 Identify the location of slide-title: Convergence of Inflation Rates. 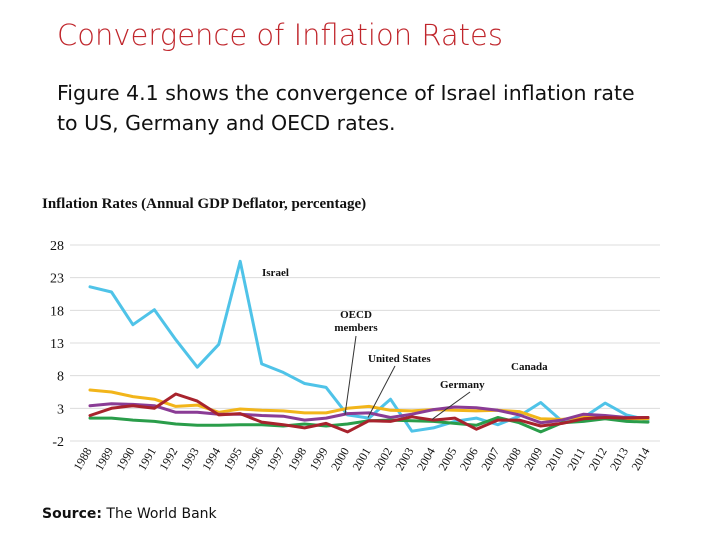
(280, 35).